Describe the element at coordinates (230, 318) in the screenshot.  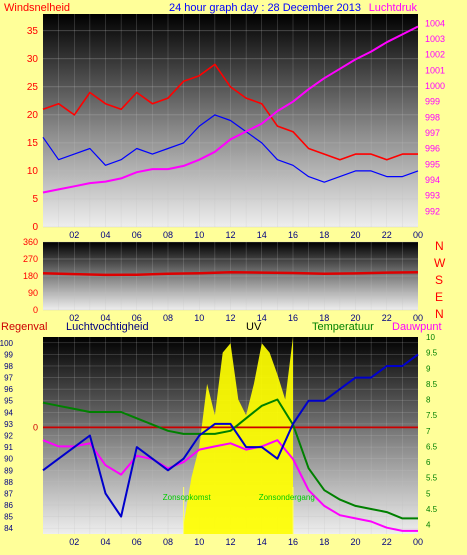
I see `direction-x-tick-12: 12` at that location.